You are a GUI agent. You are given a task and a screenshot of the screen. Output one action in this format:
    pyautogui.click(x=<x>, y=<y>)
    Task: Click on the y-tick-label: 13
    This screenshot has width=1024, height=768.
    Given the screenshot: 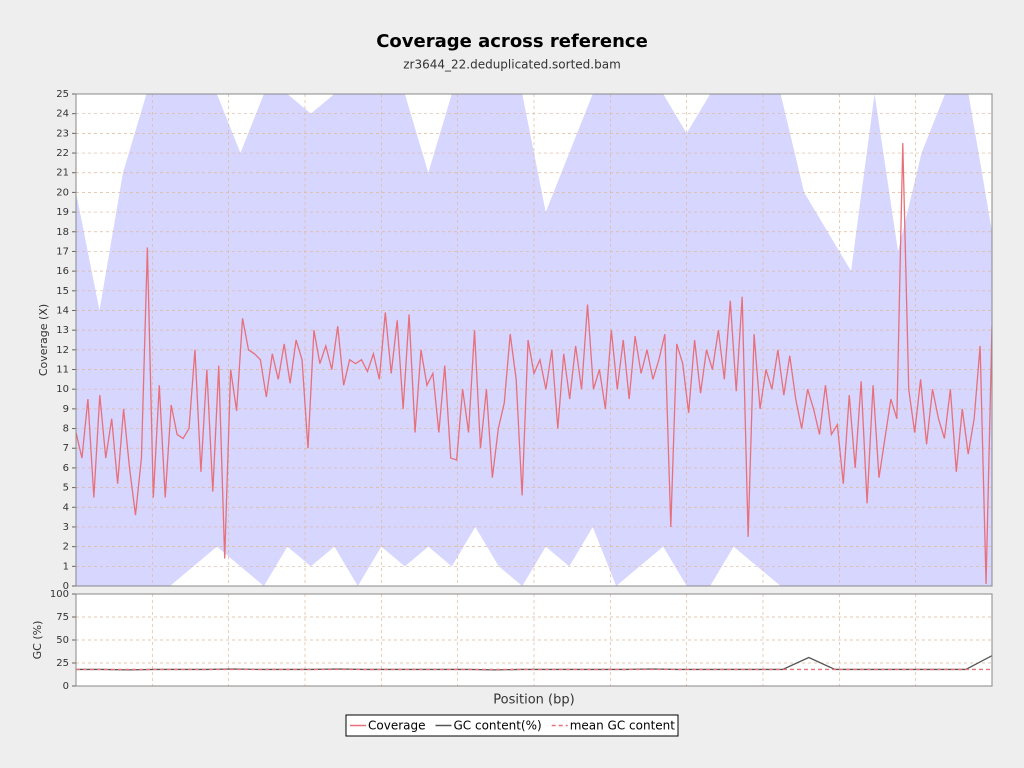 What is the action you would take?
    pyautogui.click(x=62, y=330)
    